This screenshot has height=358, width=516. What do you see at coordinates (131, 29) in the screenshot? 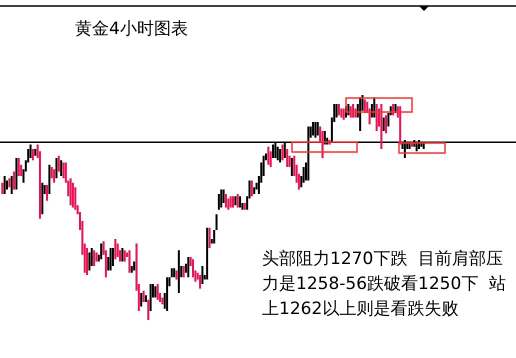
I see `chart-title: 黄金4小时图表` at bounding box center [131, 29].